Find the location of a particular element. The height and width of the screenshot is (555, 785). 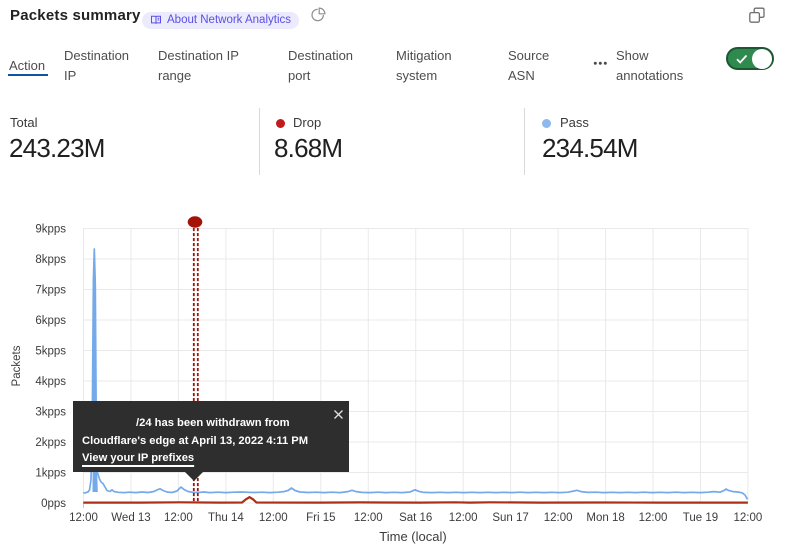

svg-text: 2kpps is located at coordinates (50, 443).